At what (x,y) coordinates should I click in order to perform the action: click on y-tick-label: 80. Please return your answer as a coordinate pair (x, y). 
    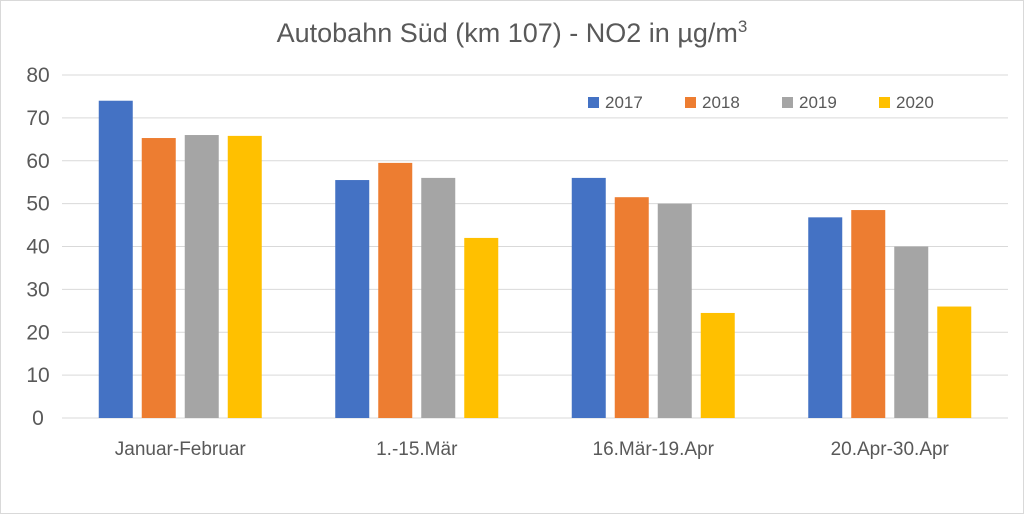
    Looking at the image, I should click on (37, 75).